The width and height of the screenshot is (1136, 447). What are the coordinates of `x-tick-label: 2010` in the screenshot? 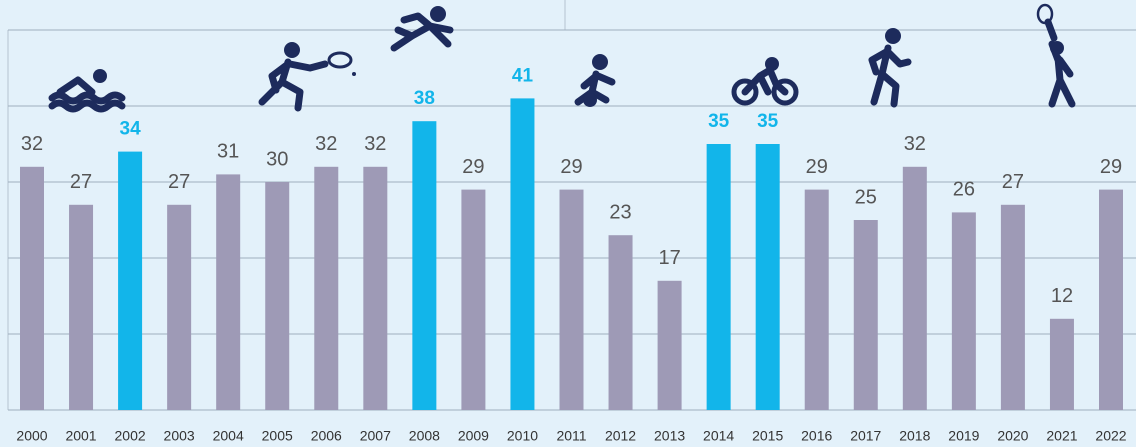 It's located at (522, 436).